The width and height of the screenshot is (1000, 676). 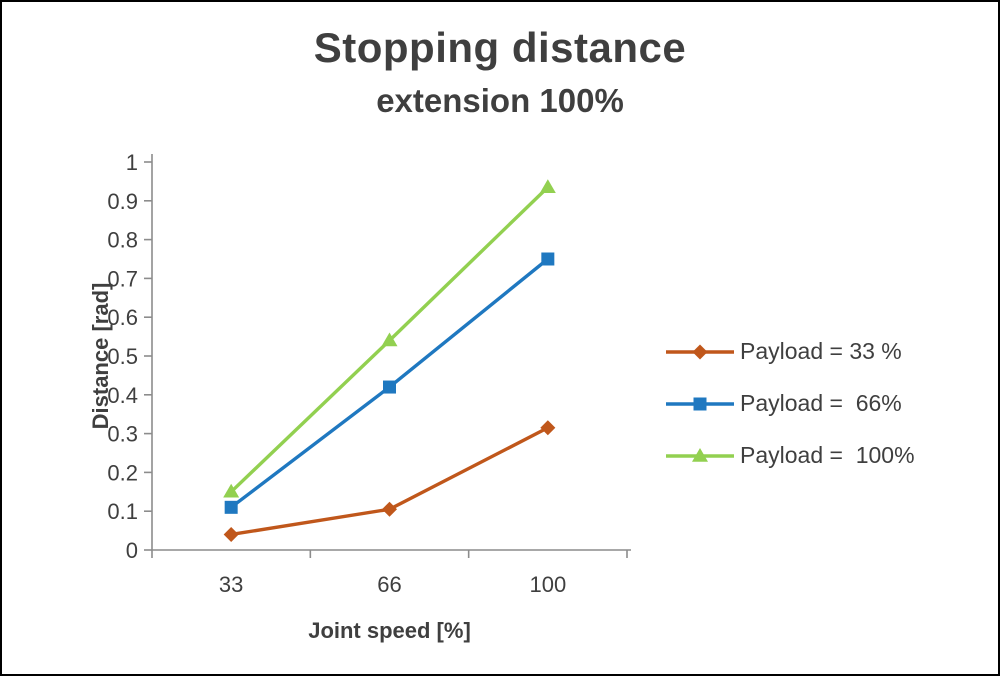 I want to click on legend-marker-diamond, so click(x=700, y=351).